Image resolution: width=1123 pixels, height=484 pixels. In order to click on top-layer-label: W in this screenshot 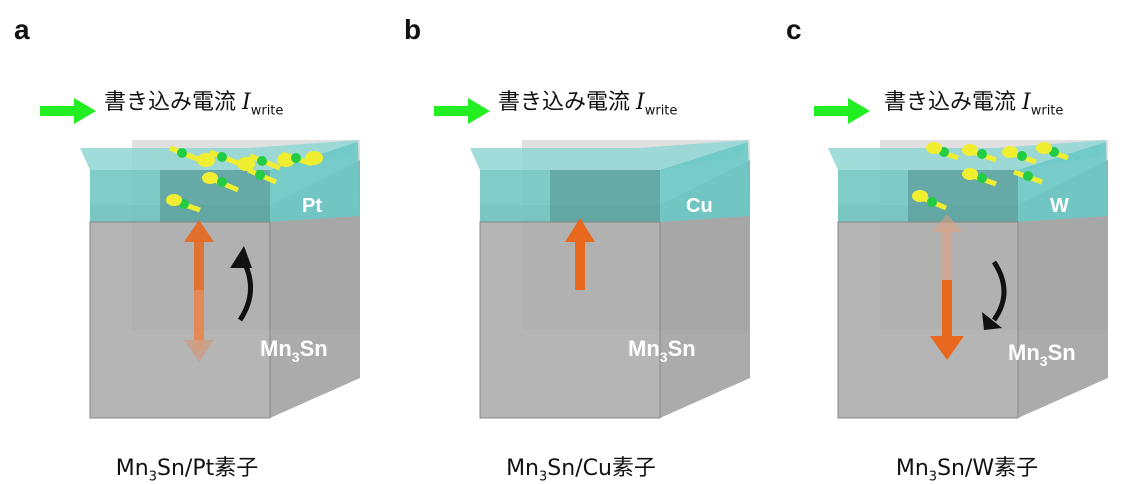, I will do `click(1059, 206)`.